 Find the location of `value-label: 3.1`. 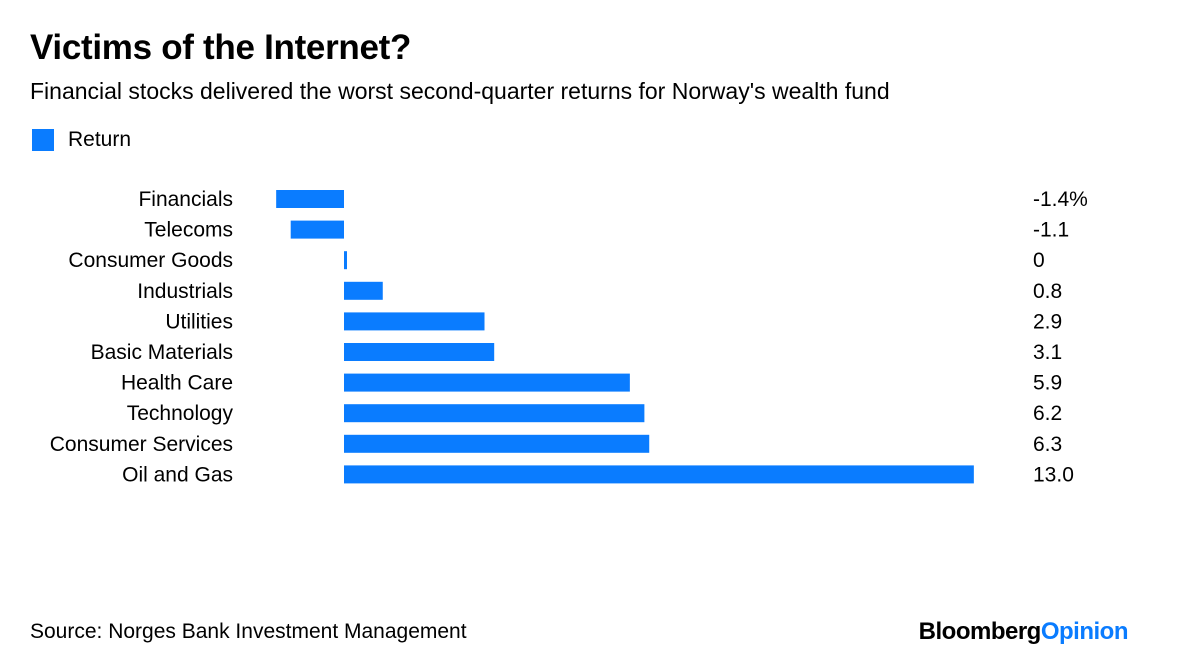

value-label: 3.1 is located at coordinates (1047, 352).